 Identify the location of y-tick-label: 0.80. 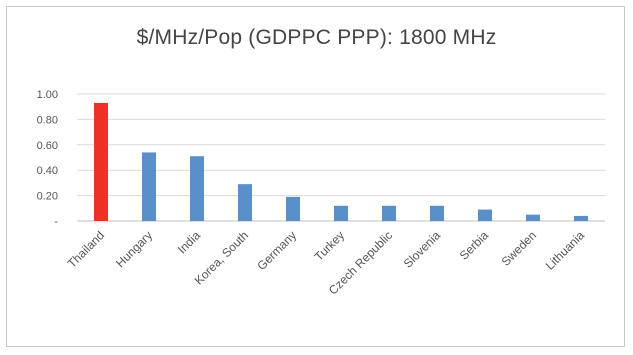
(47, 120).